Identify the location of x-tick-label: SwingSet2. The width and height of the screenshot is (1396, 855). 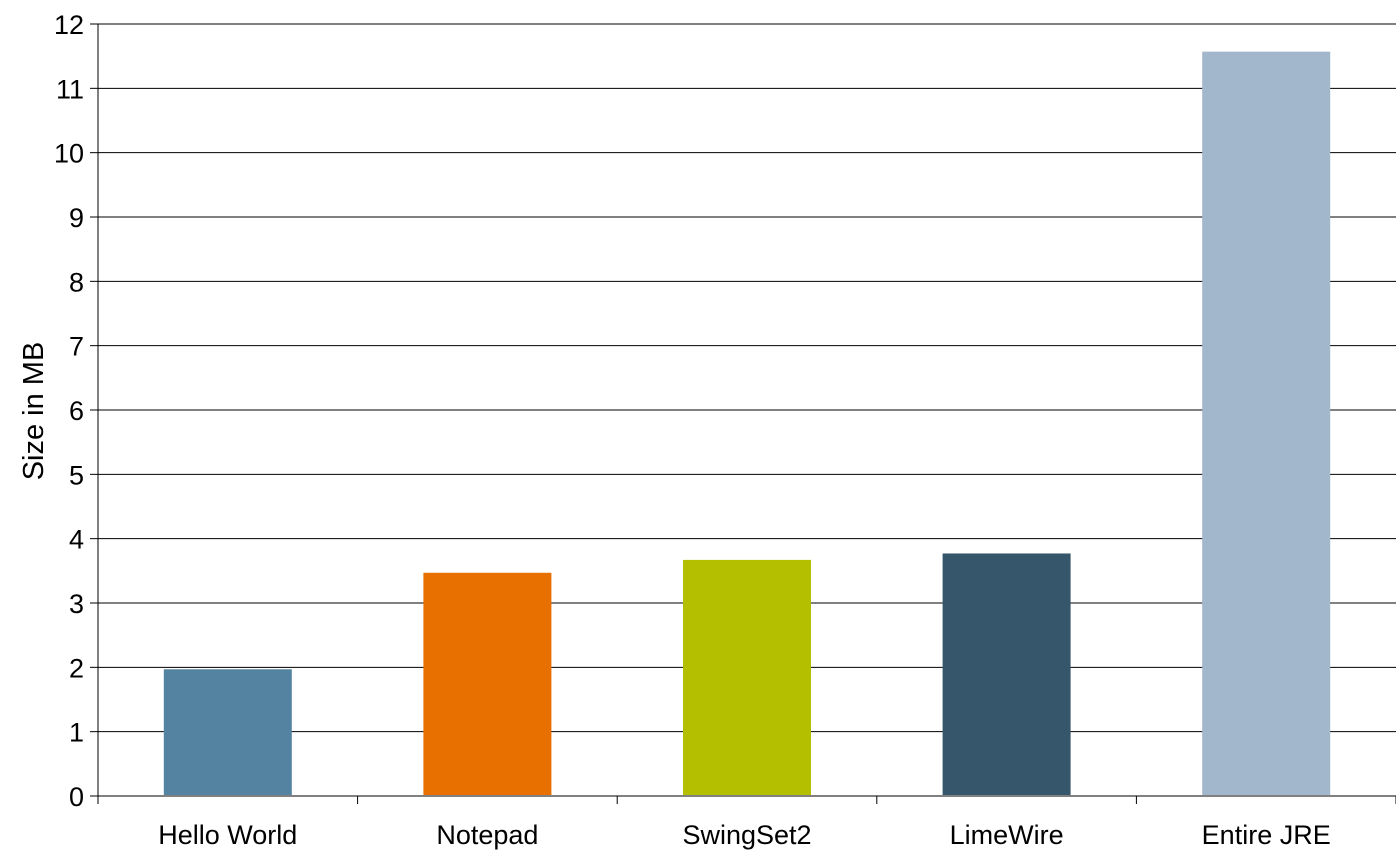
(746, 835).